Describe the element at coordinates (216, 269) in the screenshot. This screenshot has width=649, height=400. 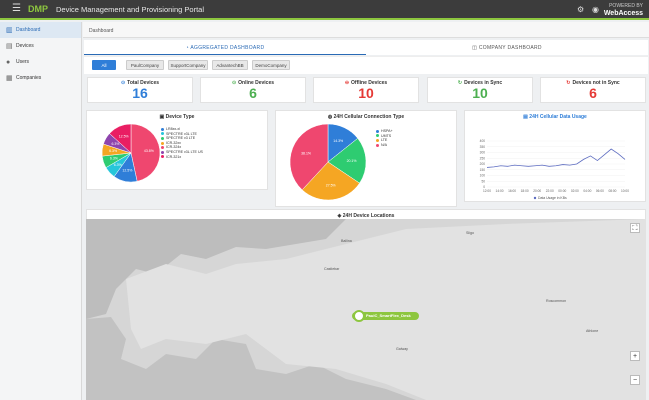
I see `sea-north` at that location.